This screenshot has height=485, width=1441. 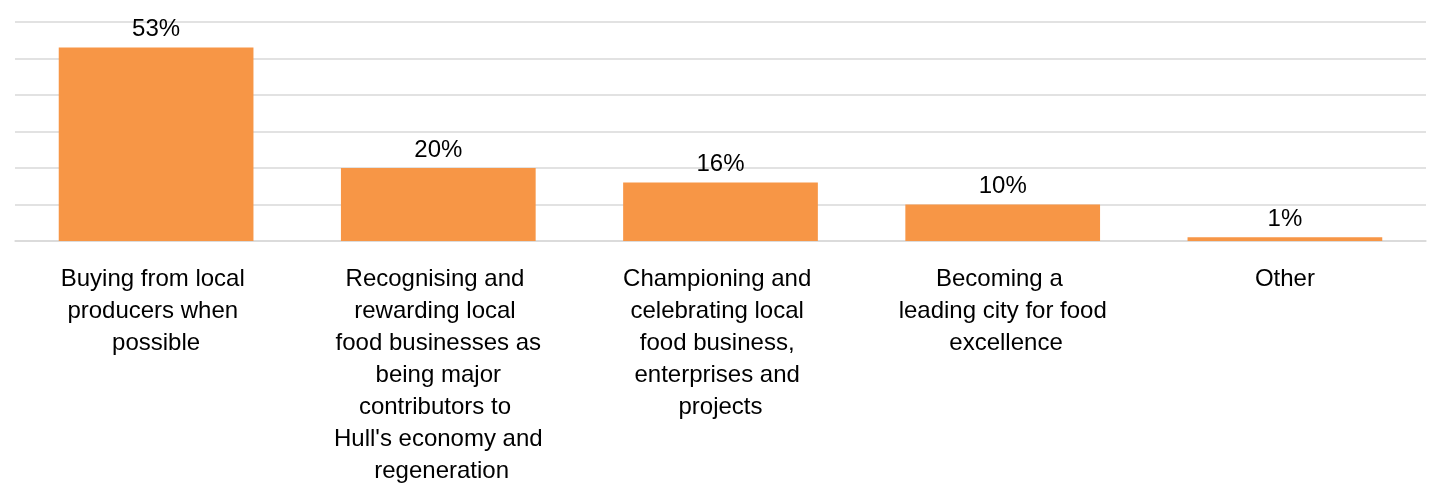 What do you see at coordinates (156, 28) in the screenshot?
I see `data-label: 53%` at bounding box center [156, 28].